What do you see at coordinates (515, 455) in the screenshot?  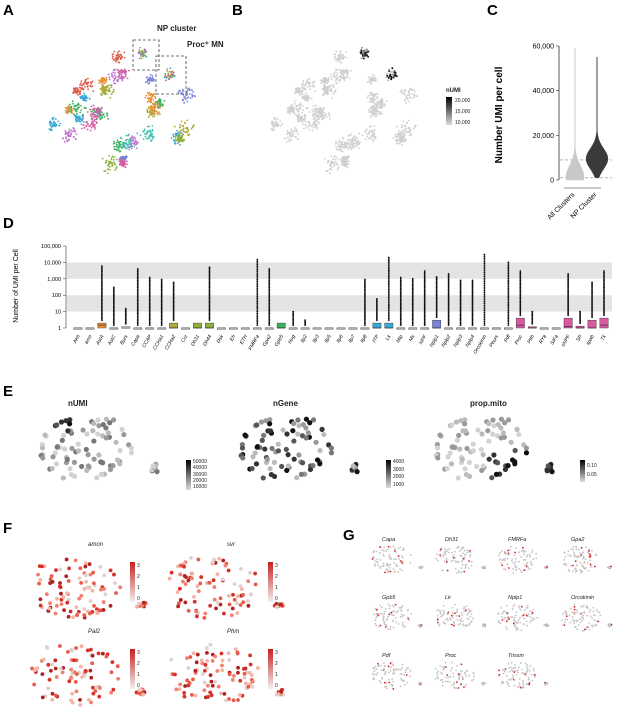 I see `panel-e-map-propmito` at bounding box center [515, 455].